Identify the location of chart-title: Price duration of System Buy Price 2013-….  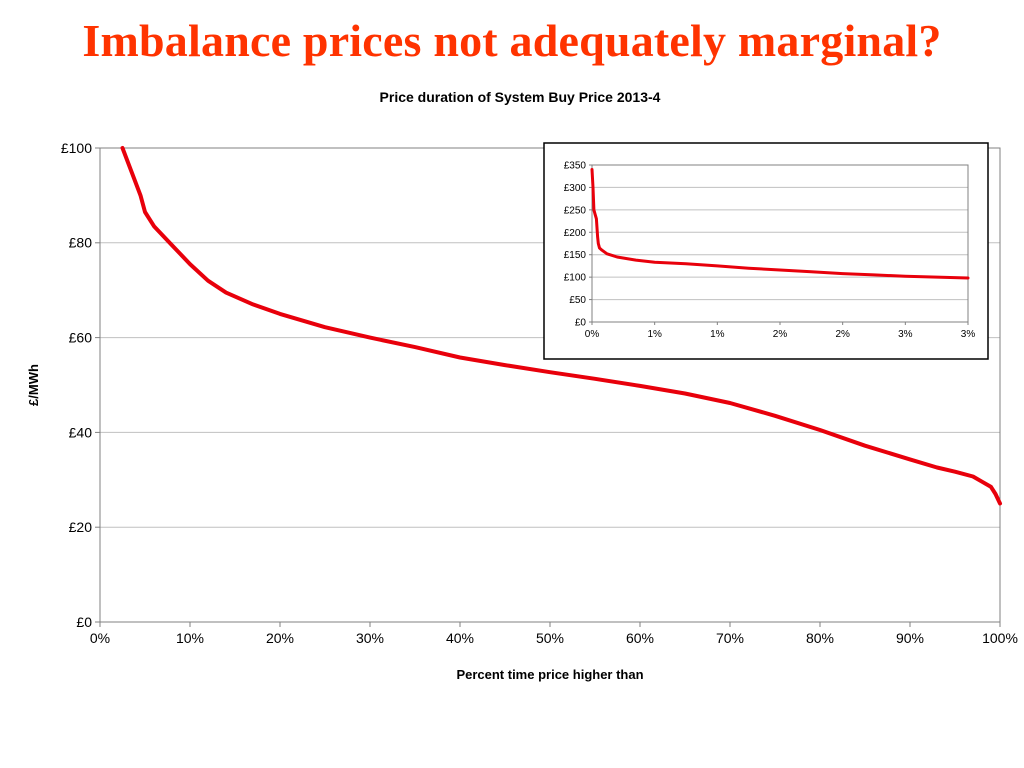
(520, 97).